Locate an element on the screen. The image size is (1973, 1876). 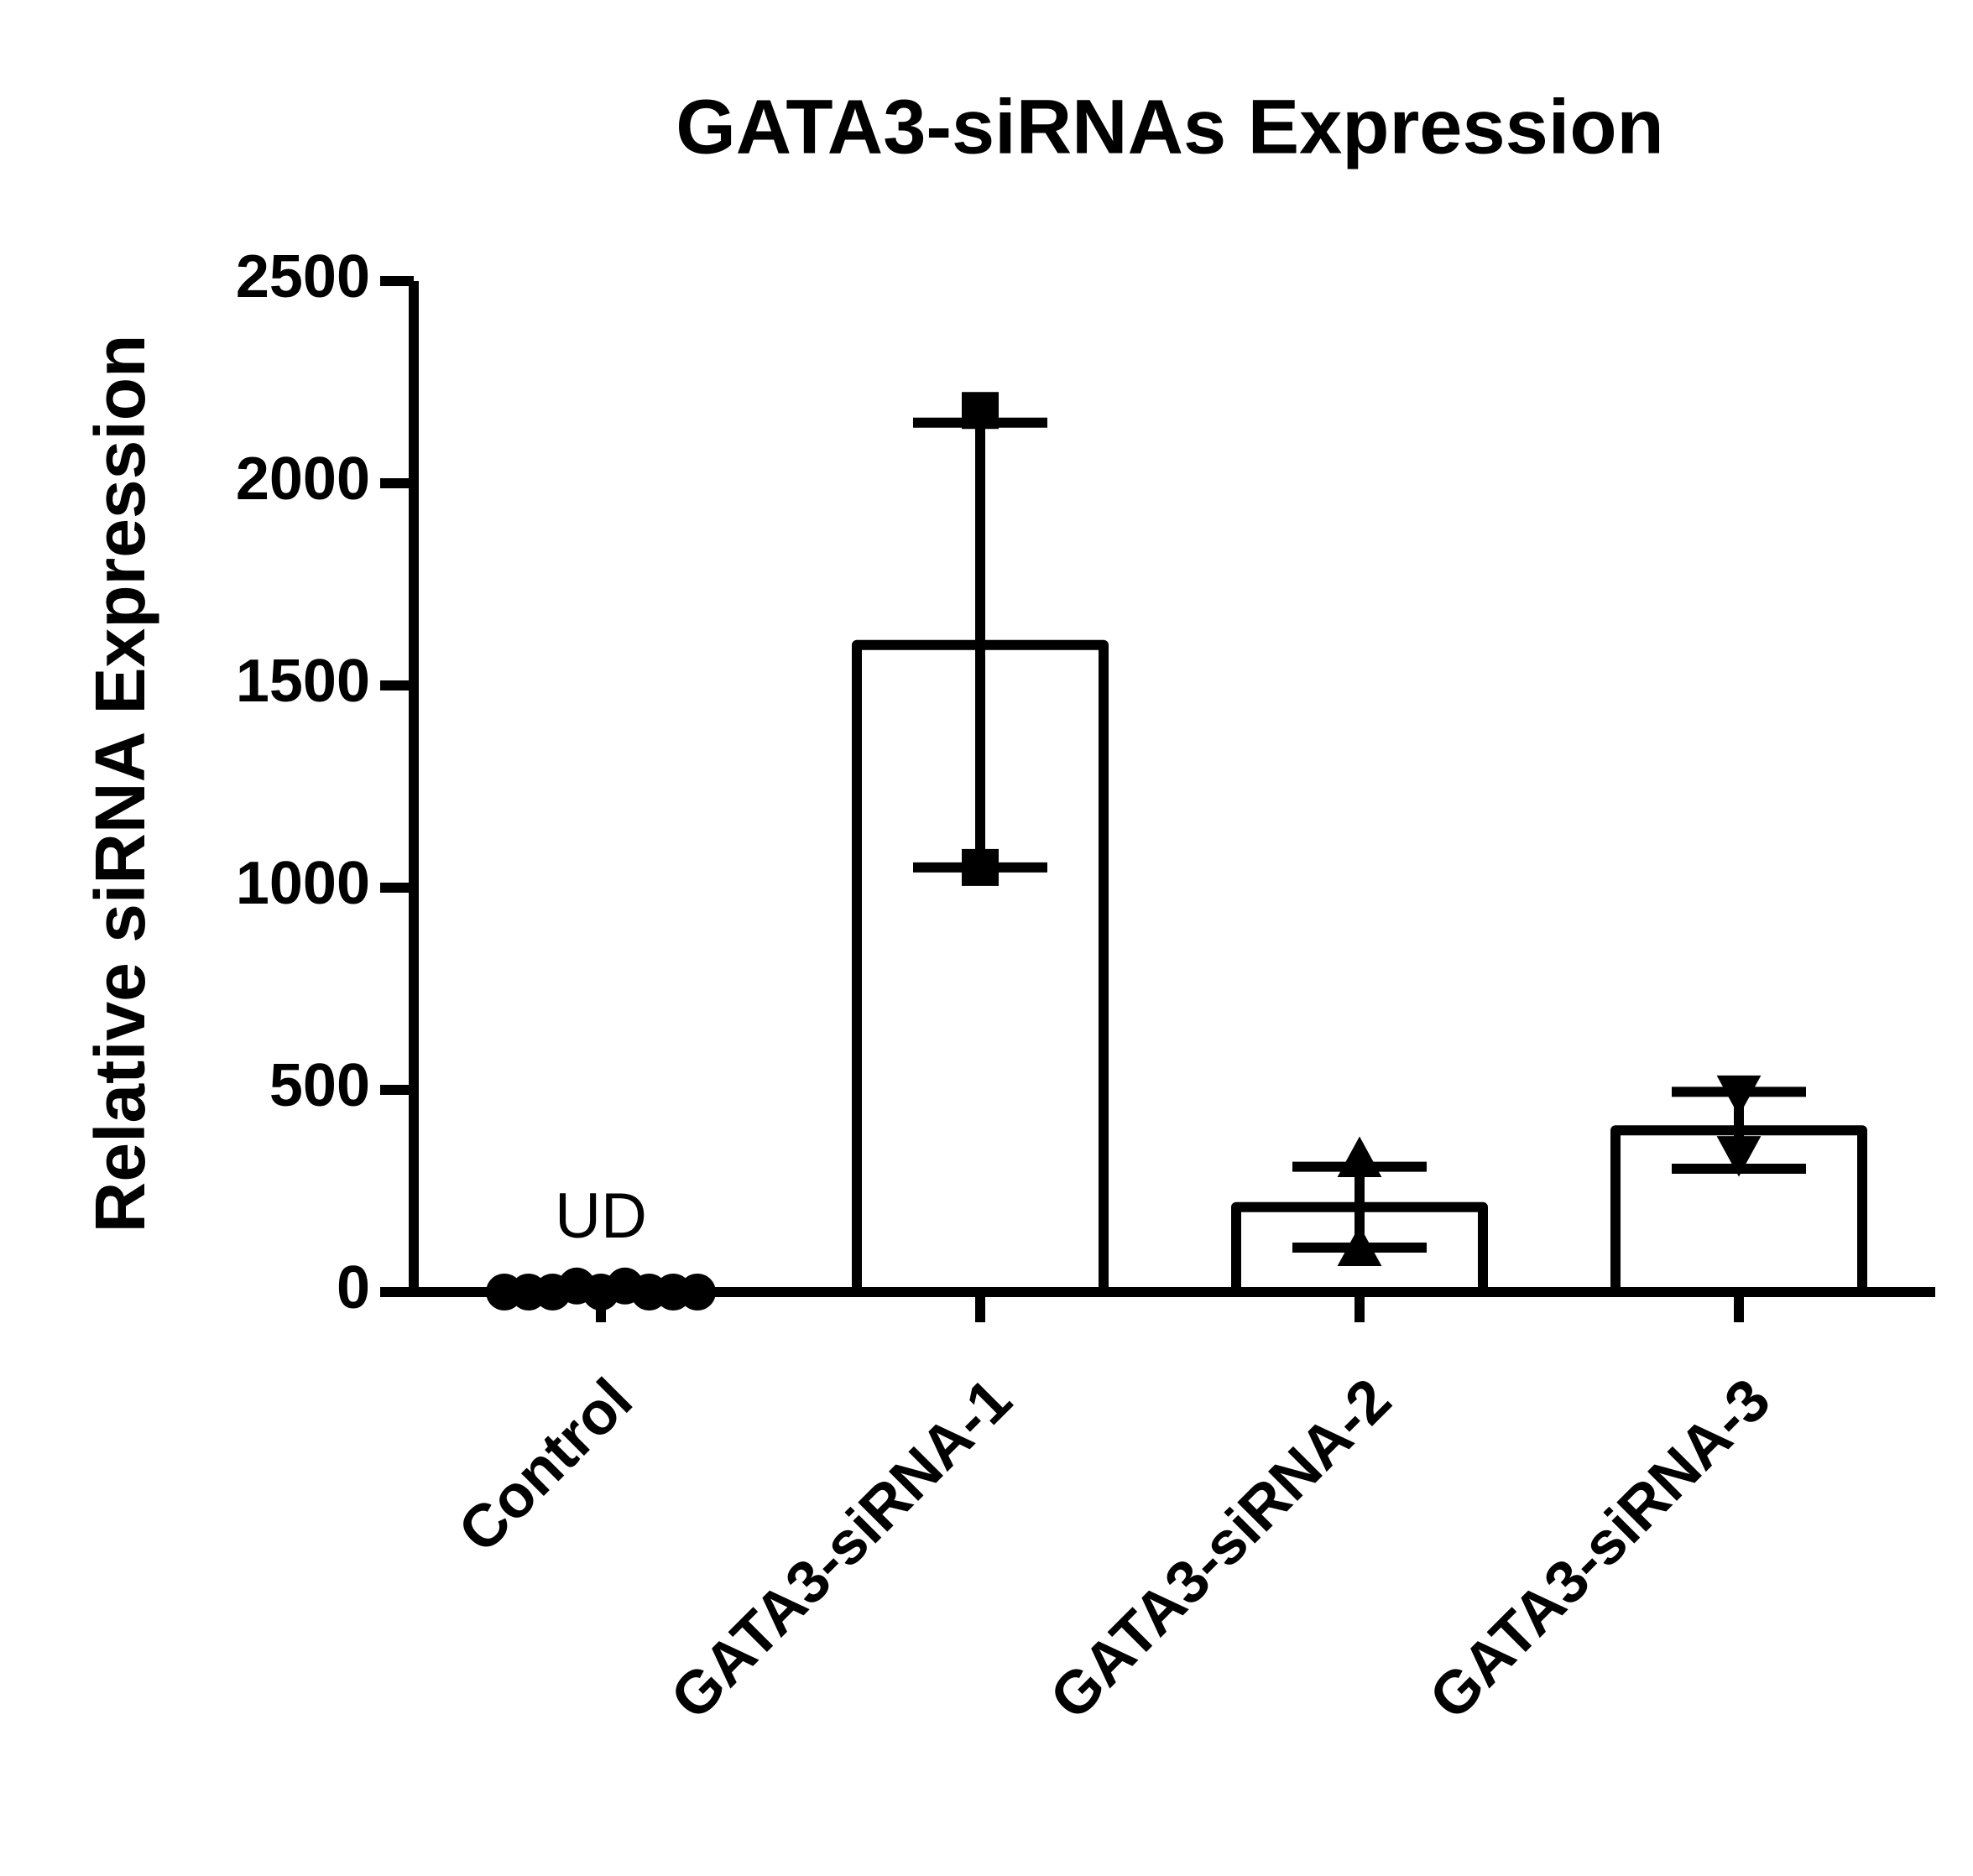
y-axis-label: Relative siRNA Expression is located at coordinates (120, 784).